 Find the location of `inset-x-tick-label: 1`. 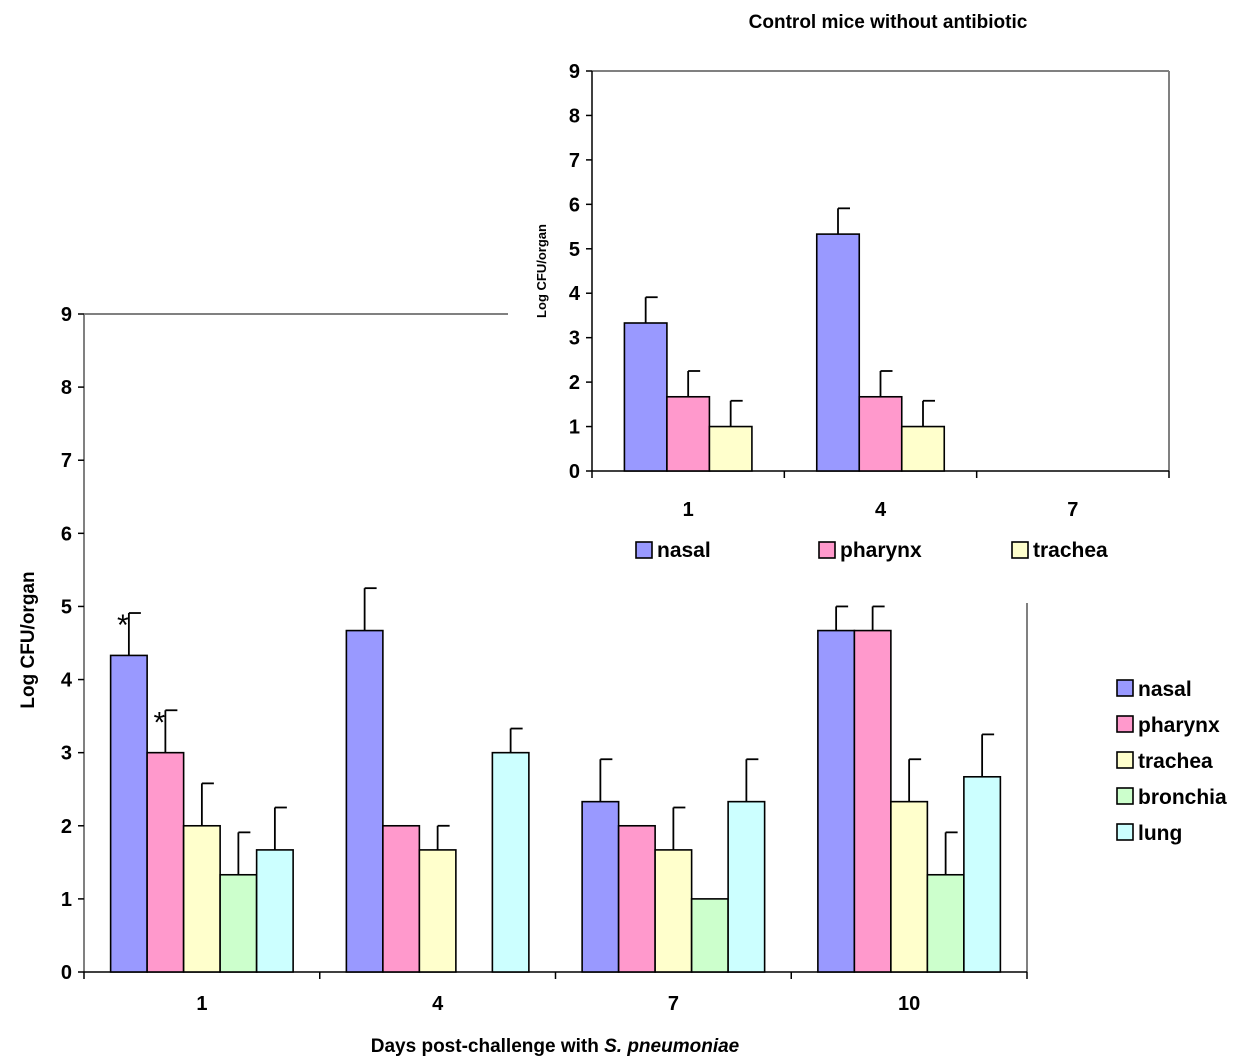

inset-x-tick-label: 1 is located at coordinates (688, 510).